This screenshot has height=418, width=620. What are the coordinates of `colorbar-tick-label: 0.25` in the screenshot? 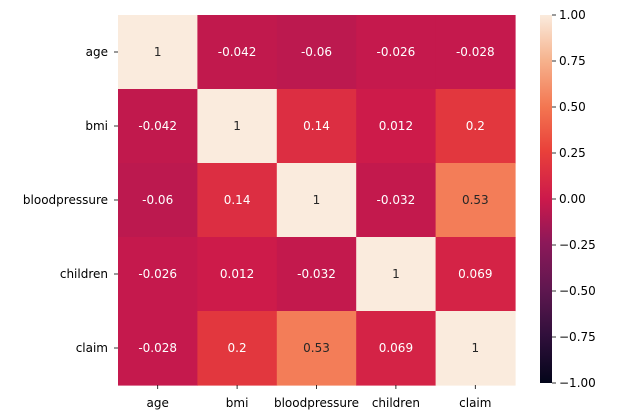 It's located at (572, 153).